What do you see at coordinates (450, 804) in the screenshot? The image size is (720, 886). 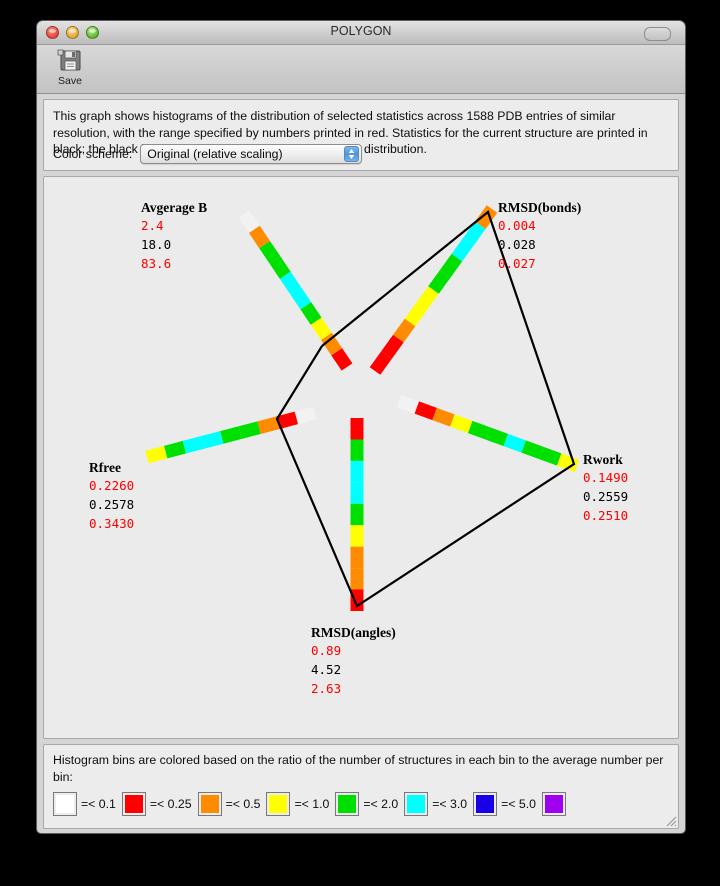 I see `legend-item-label: =< 3.0` at bounding box center [450, 804].